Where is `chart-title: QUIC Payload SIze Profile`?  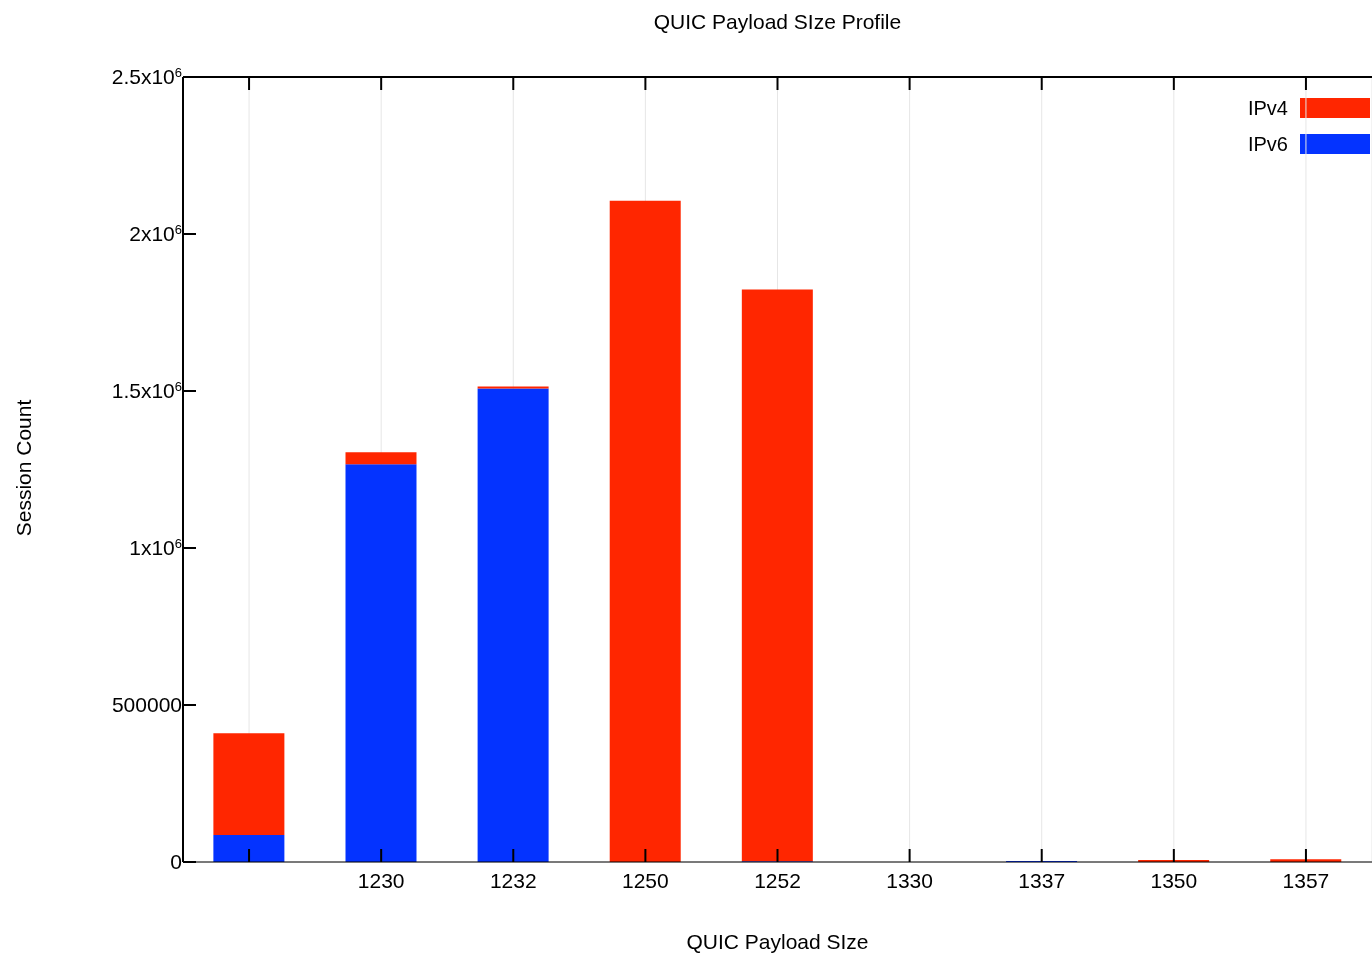 chart-title: QUIC Payload SIze Profile is located at coordinates (777, 22).